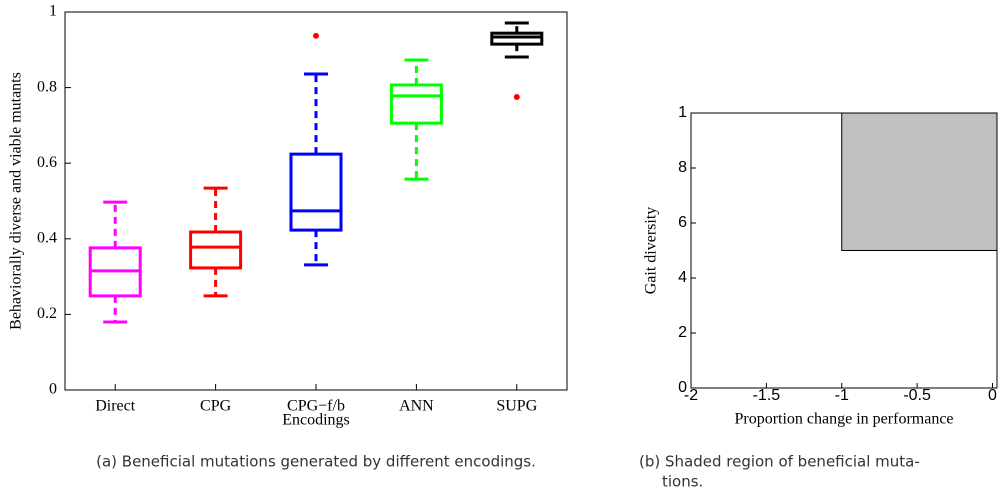  I want to click on x-tick-label: Direct, so click(115, 406).